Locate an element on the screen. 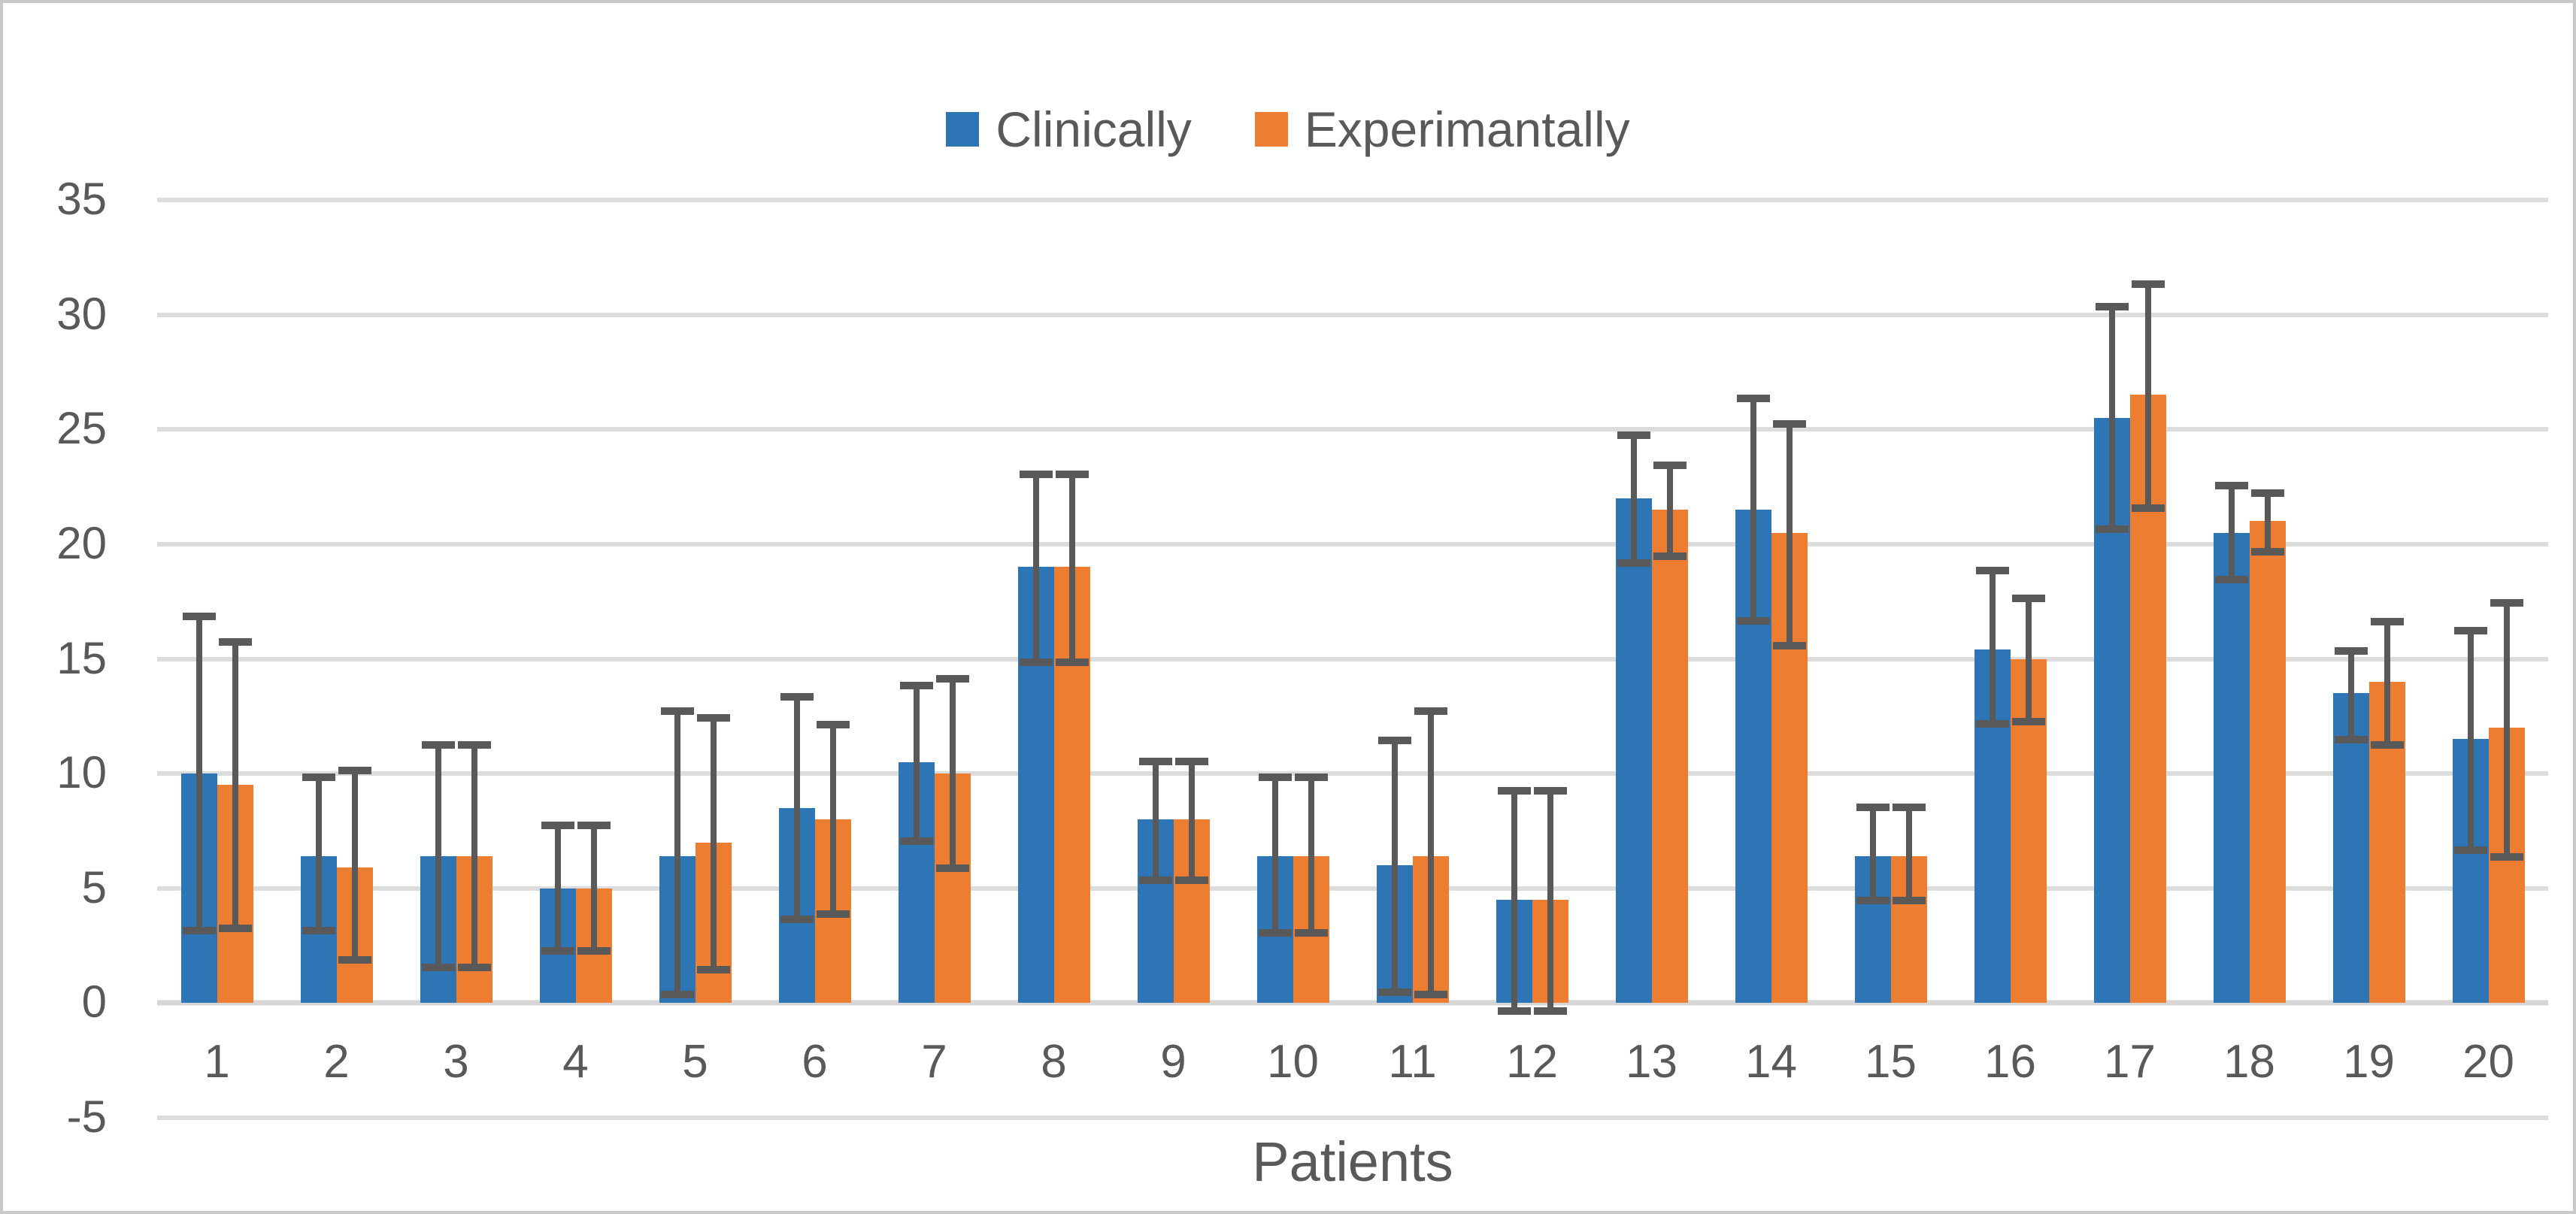 This screenshot has height=1214, width=2576. x-tick-label: 14 is located at coordinates (1771, 1061).